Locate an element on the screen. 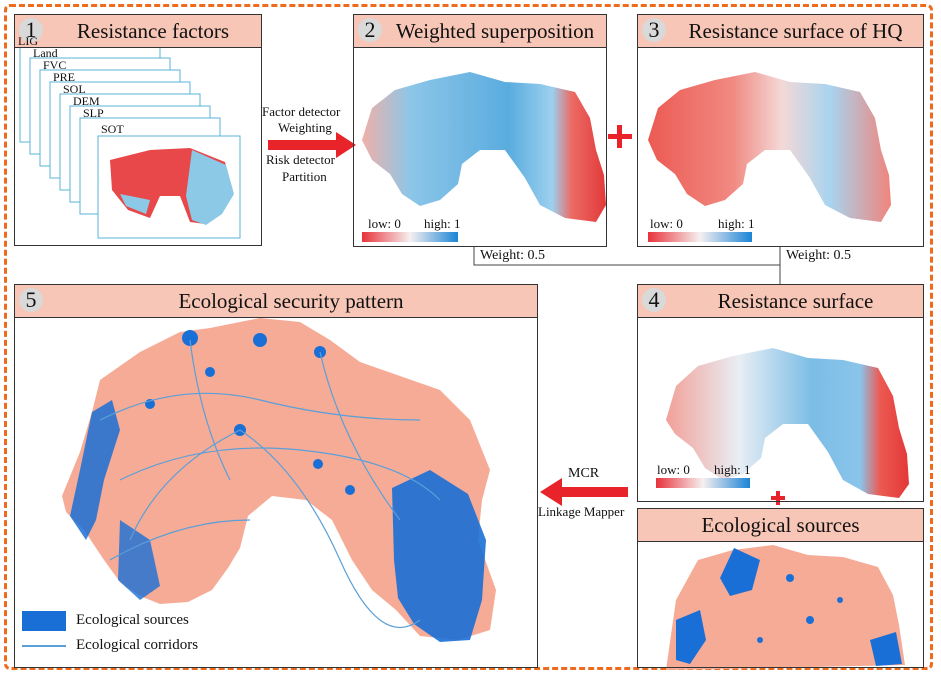 This screenshot has width=941, height=676. legend-high-p2: high: 1 is located at coordinates (442, 223).